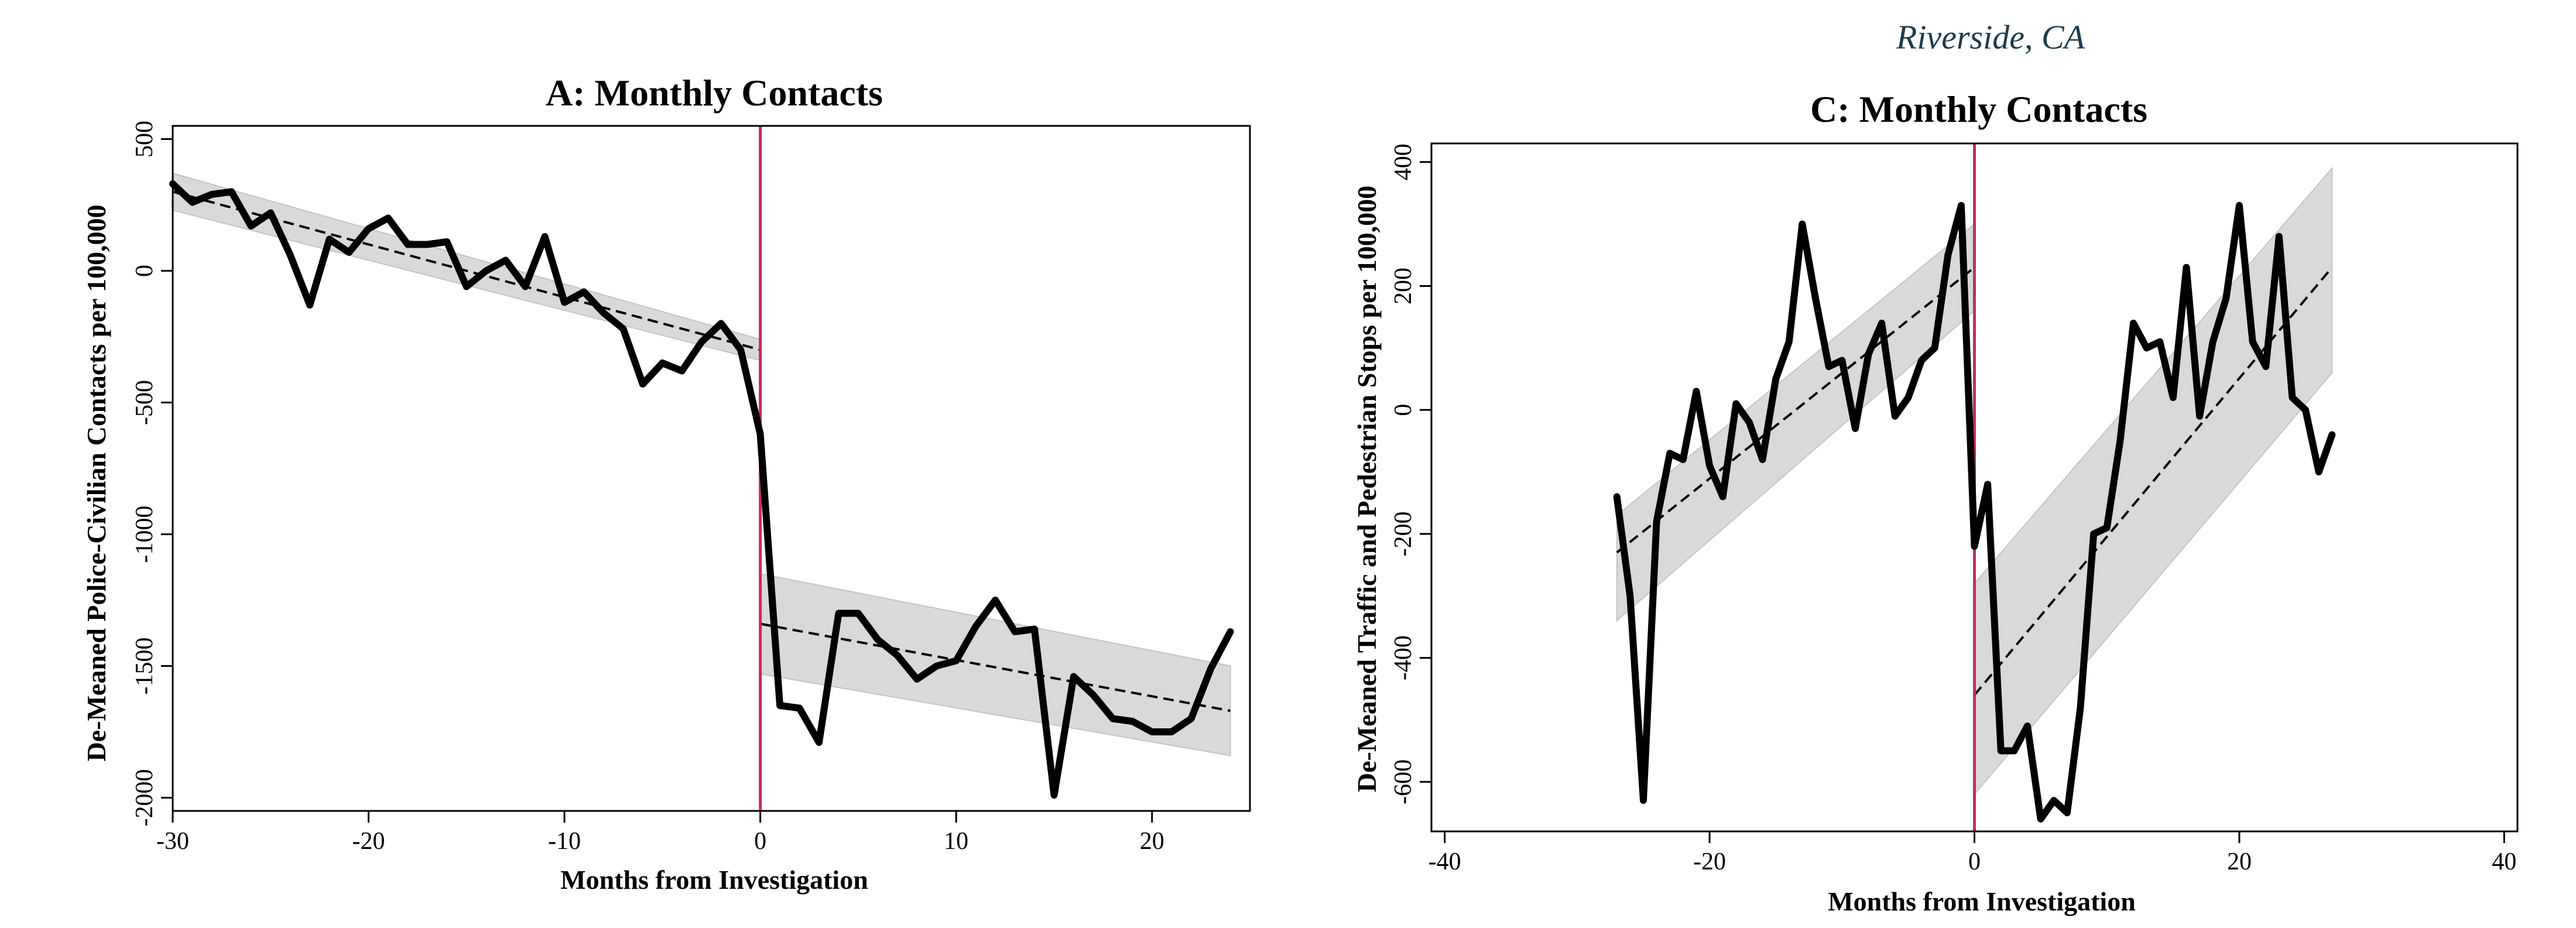 Image resolution: width=2576 pixels, height=928 pixels. I want to click on panel-c-xtick-label: -20, so click(1709, 862).